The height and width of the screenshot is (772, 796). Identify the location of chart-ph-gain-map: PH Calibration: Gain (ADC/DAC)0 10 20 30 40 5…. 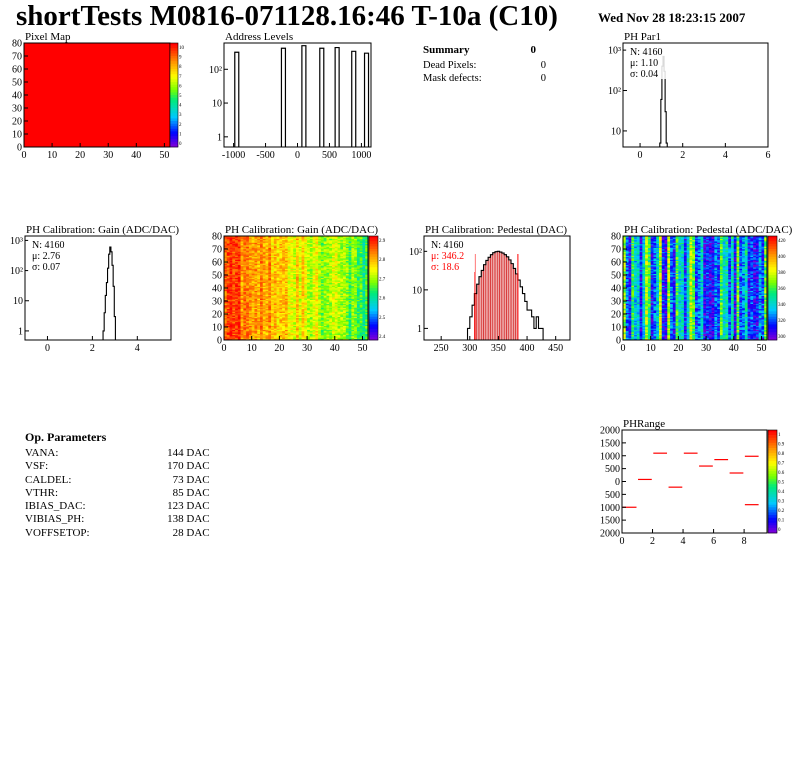
(299, 289).